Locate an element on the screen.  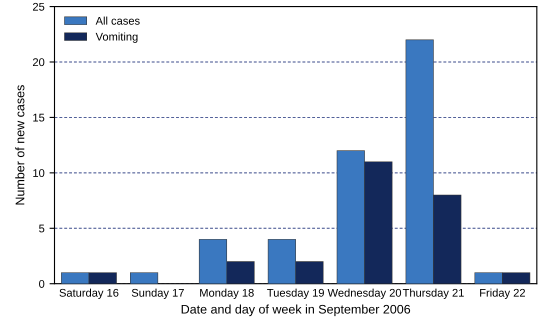
x-tick-label: Thursday 21 is located at coordinates (433, 293).